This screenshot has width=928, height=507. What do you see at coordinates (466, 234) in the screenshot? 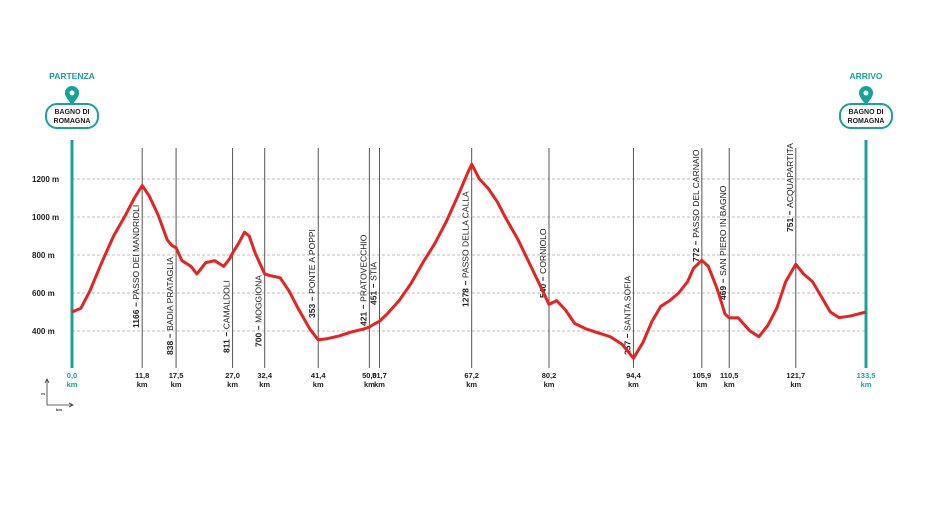
I see `waypoint-name: PASSO DELLA CALLA` at bounding box center [466, 234].